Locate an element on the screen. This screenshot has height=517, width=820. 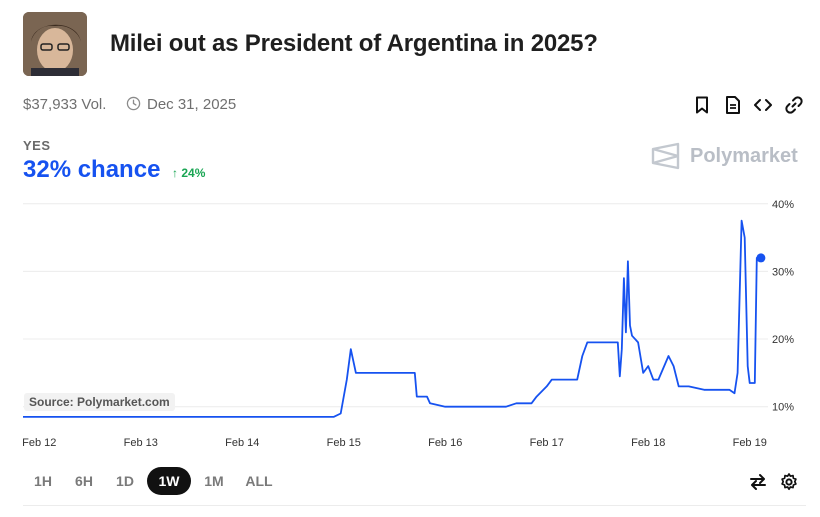
y-tick-label: 40% is located at coordinates (783, 205).